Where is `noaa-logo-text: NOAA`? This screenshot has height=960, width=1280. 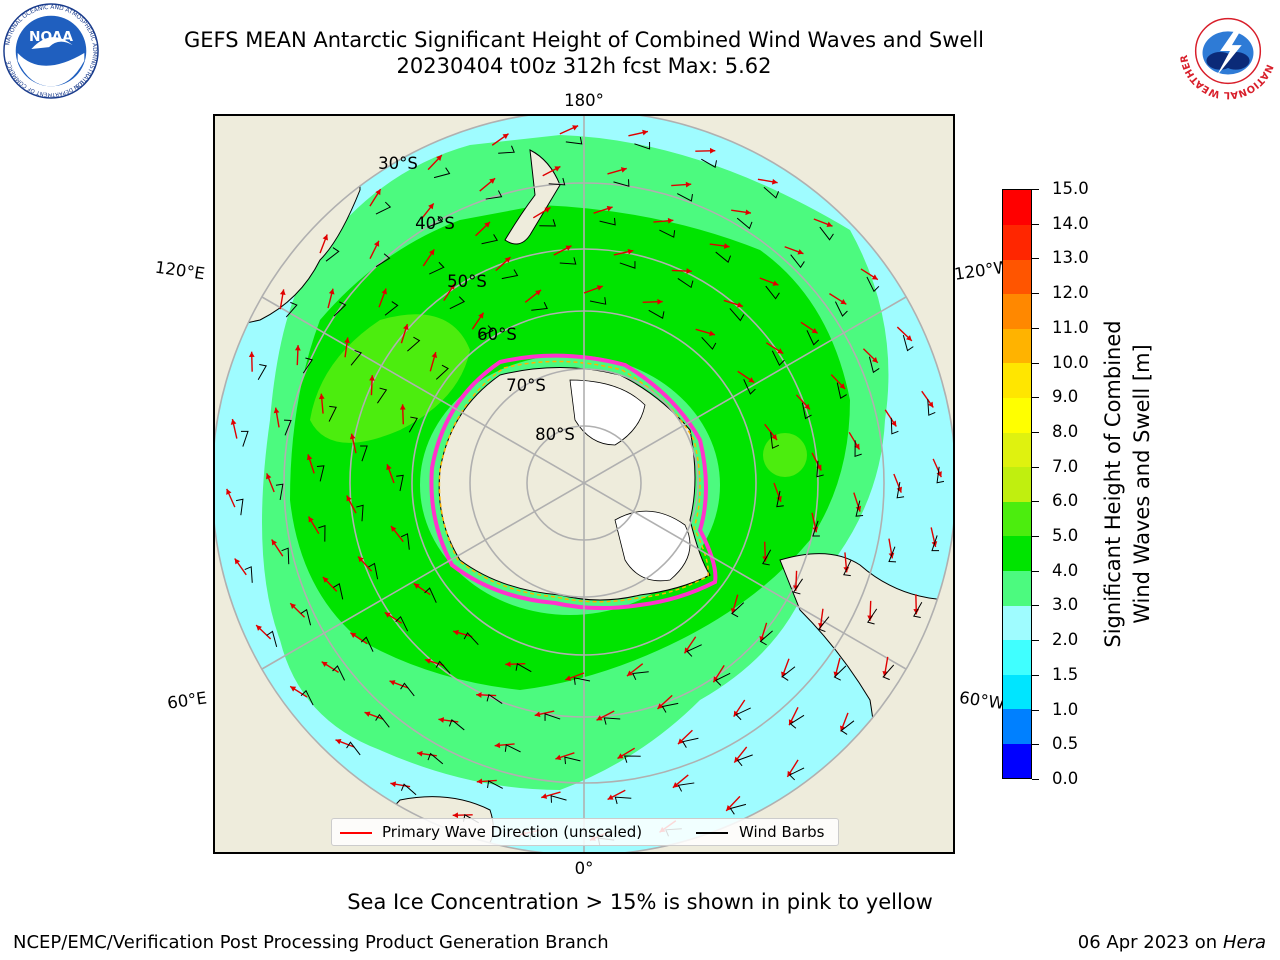
noaa-logo-text: NOAA is located at coordinates (51, 37).